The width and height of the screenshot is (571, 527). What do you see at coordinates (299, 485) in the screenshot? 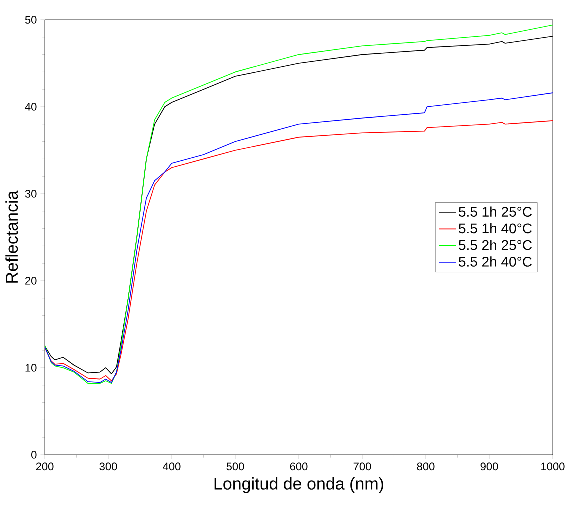
I see `x-axis-title: Longitud de onda (nm)` at bounding box center [299, 485].